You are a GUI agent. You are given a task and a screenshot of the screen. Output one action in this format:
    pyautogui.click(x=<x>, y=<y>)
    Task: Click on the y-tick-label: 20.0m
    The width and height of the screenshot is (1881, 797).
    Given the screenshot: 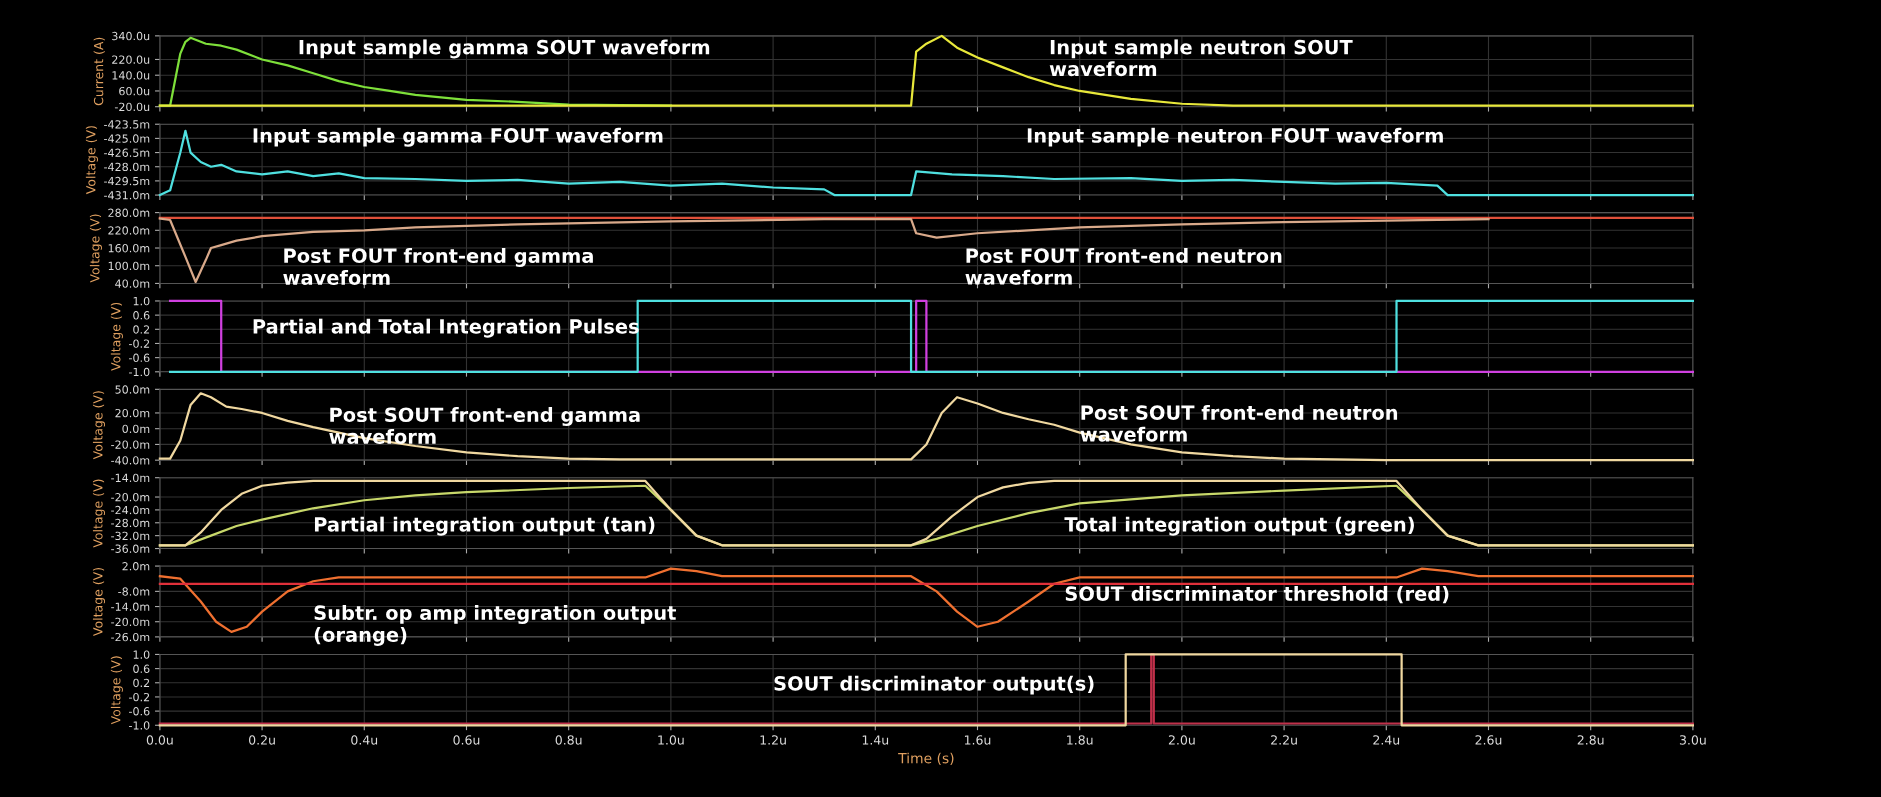 What is the action you would take?
    pyautogui.click(x=132, y=413)
    